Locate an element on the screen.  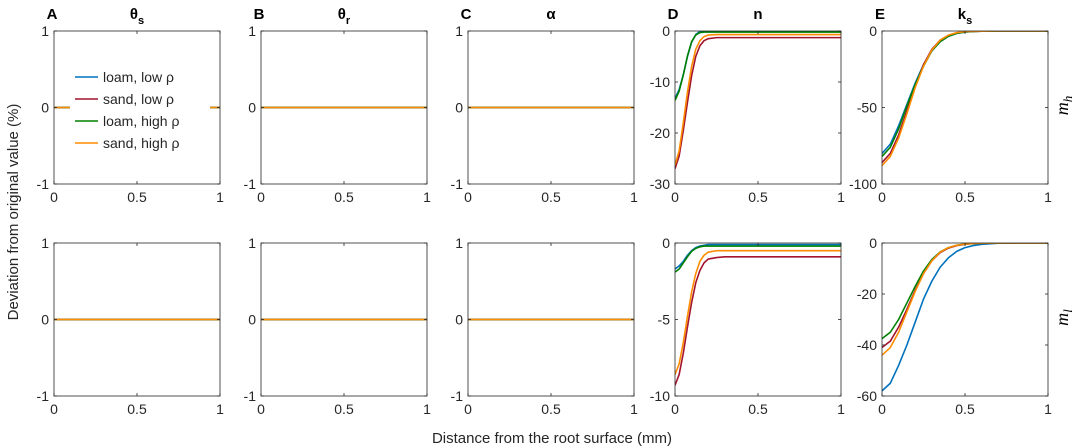
legend-label: sand, low ρ is located at coordinates (138, 99).